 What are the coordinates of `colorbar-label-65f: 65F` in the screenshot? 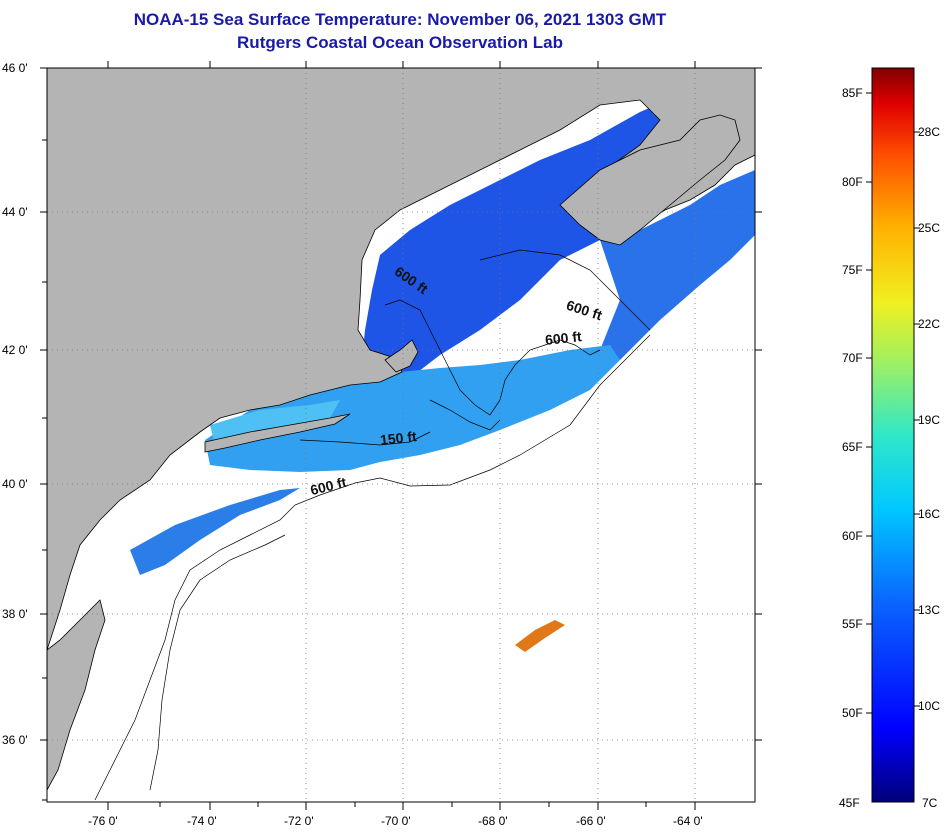 It's located at (852, 447).